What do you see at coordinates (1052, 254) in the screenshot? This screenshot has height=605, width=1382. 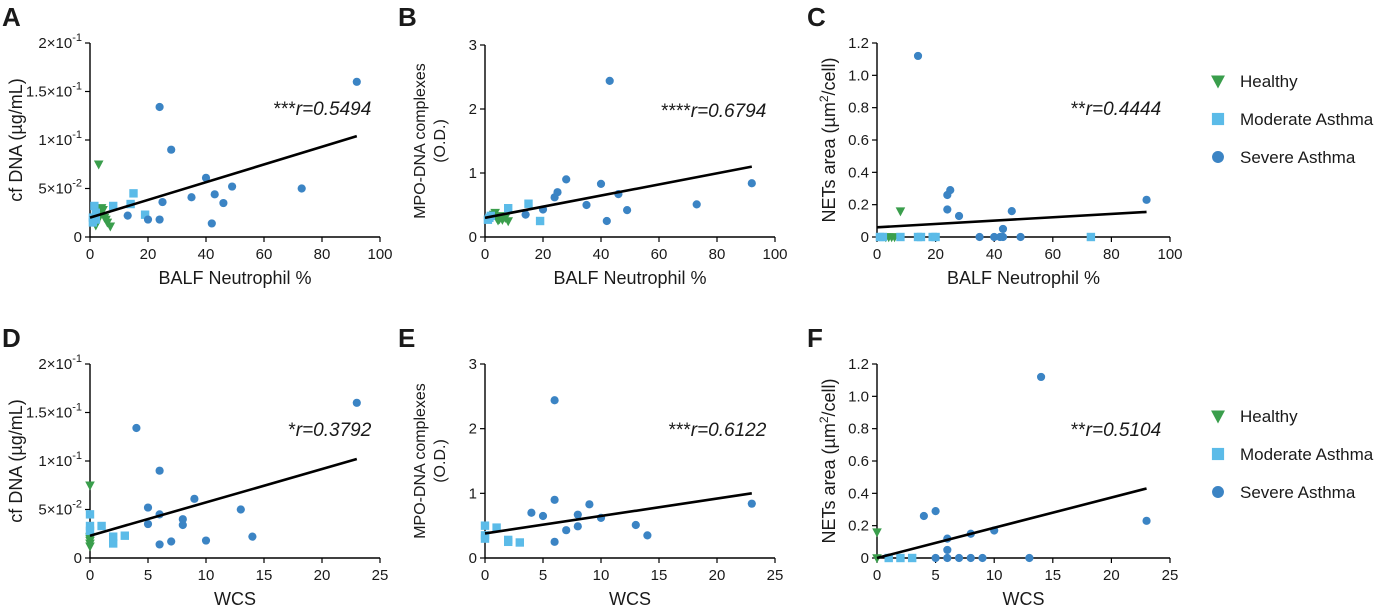 I see `x-tick-label: 60` at bounding box center [1052, 254].